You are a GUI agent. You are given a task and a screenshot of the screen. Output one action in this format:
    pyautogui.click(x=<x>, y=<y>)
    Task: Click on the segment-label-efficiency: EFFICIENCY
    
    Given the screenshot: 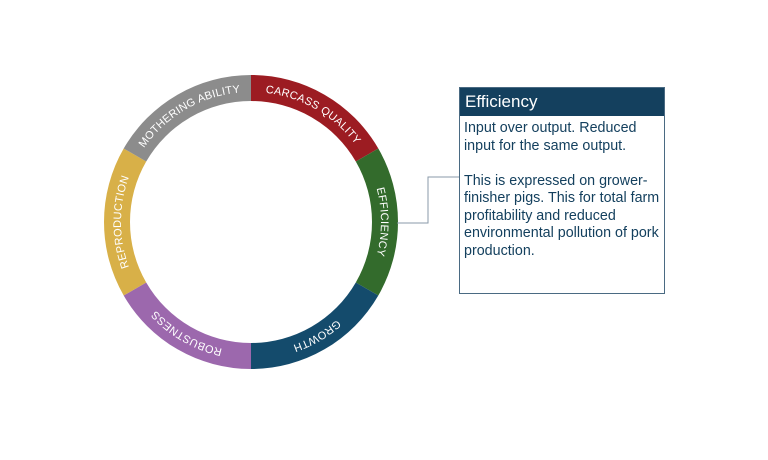 What is the action you would take?
    pyautogui.click(x=382, y=222)
    